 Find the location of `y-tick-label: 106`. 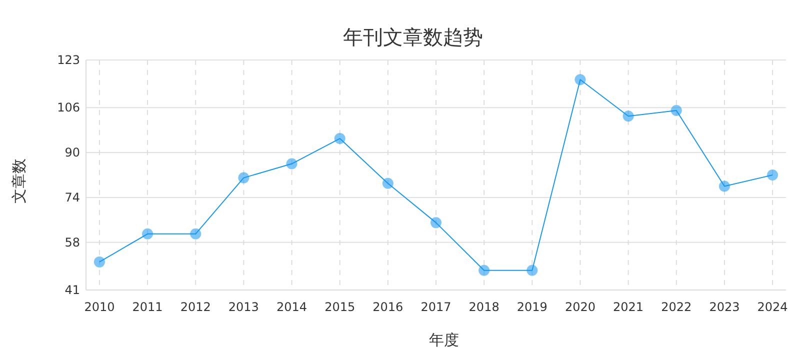

y-tick-label: 106 is located at coordinates (68, 107).